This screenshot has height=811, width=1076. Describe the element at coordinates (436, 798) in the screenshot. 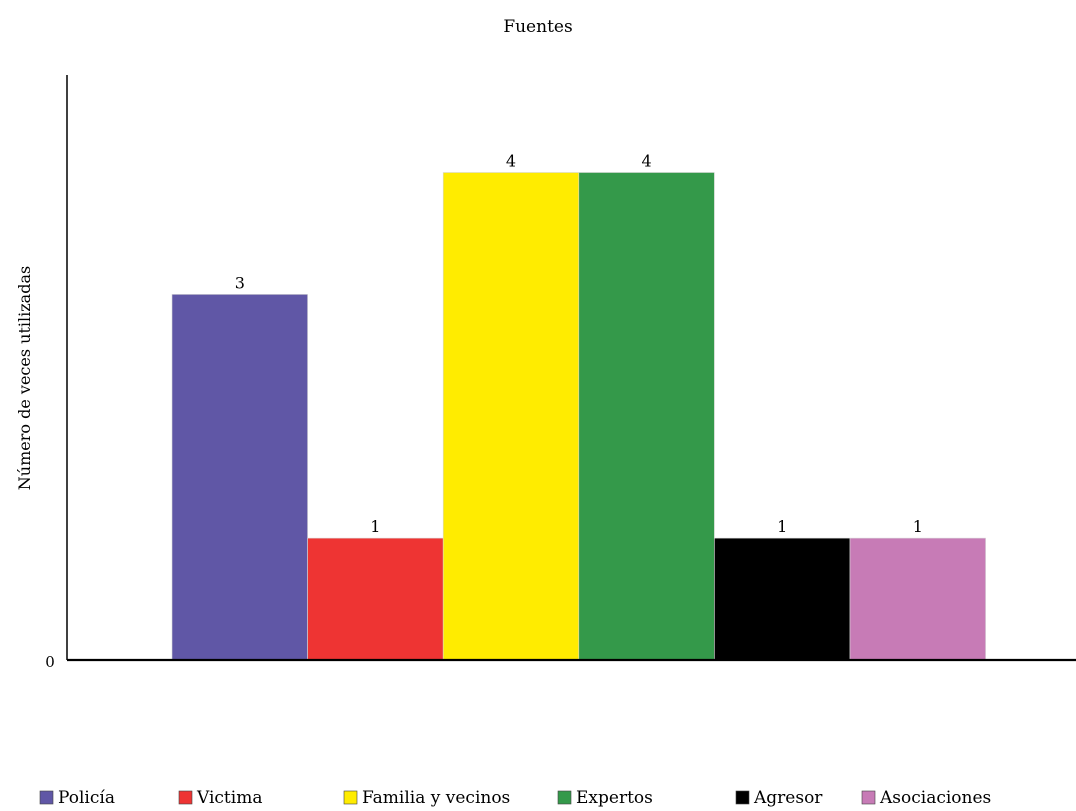

I see `legend-label: Familia y vecinos` at that location.